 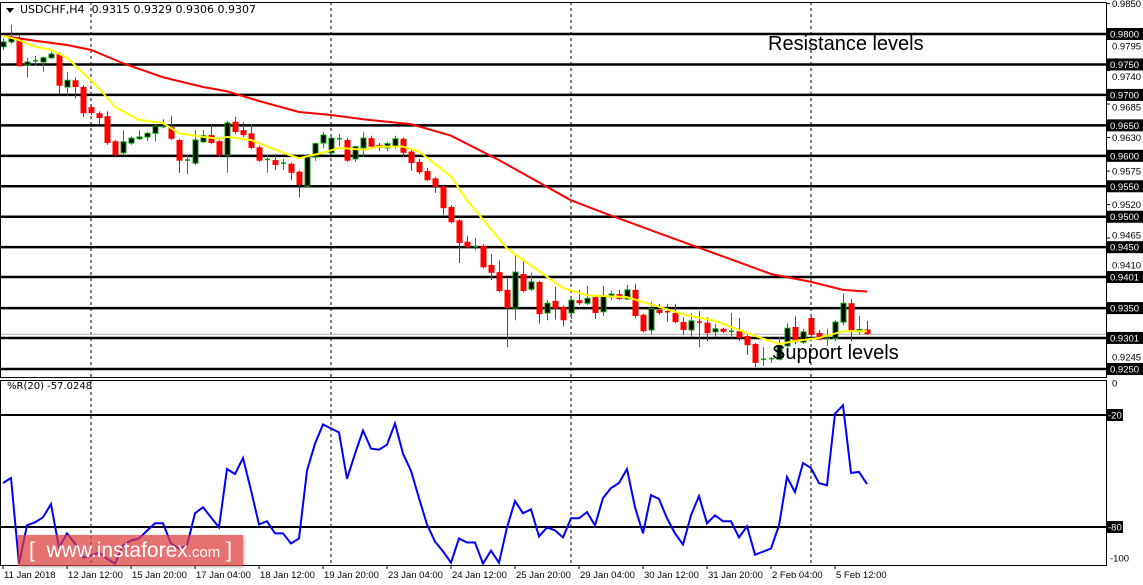 I want to click on time-axis-label: 18 Jan 12:00, so click(x=287, y=575).